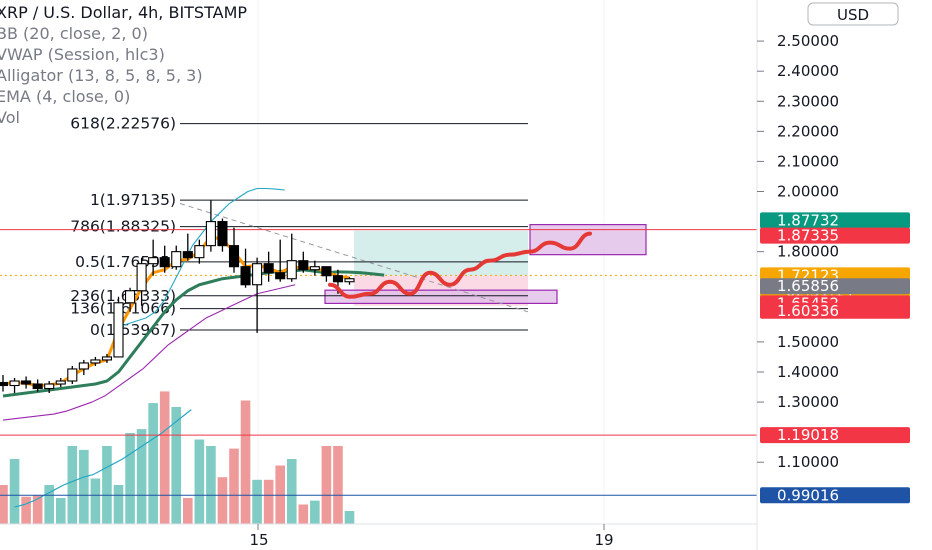 This screenshot has height=550, width=932. Describe the element at coordinates (835, 220) in the screenshot. I see `price-badge: 1.87732` at that location.